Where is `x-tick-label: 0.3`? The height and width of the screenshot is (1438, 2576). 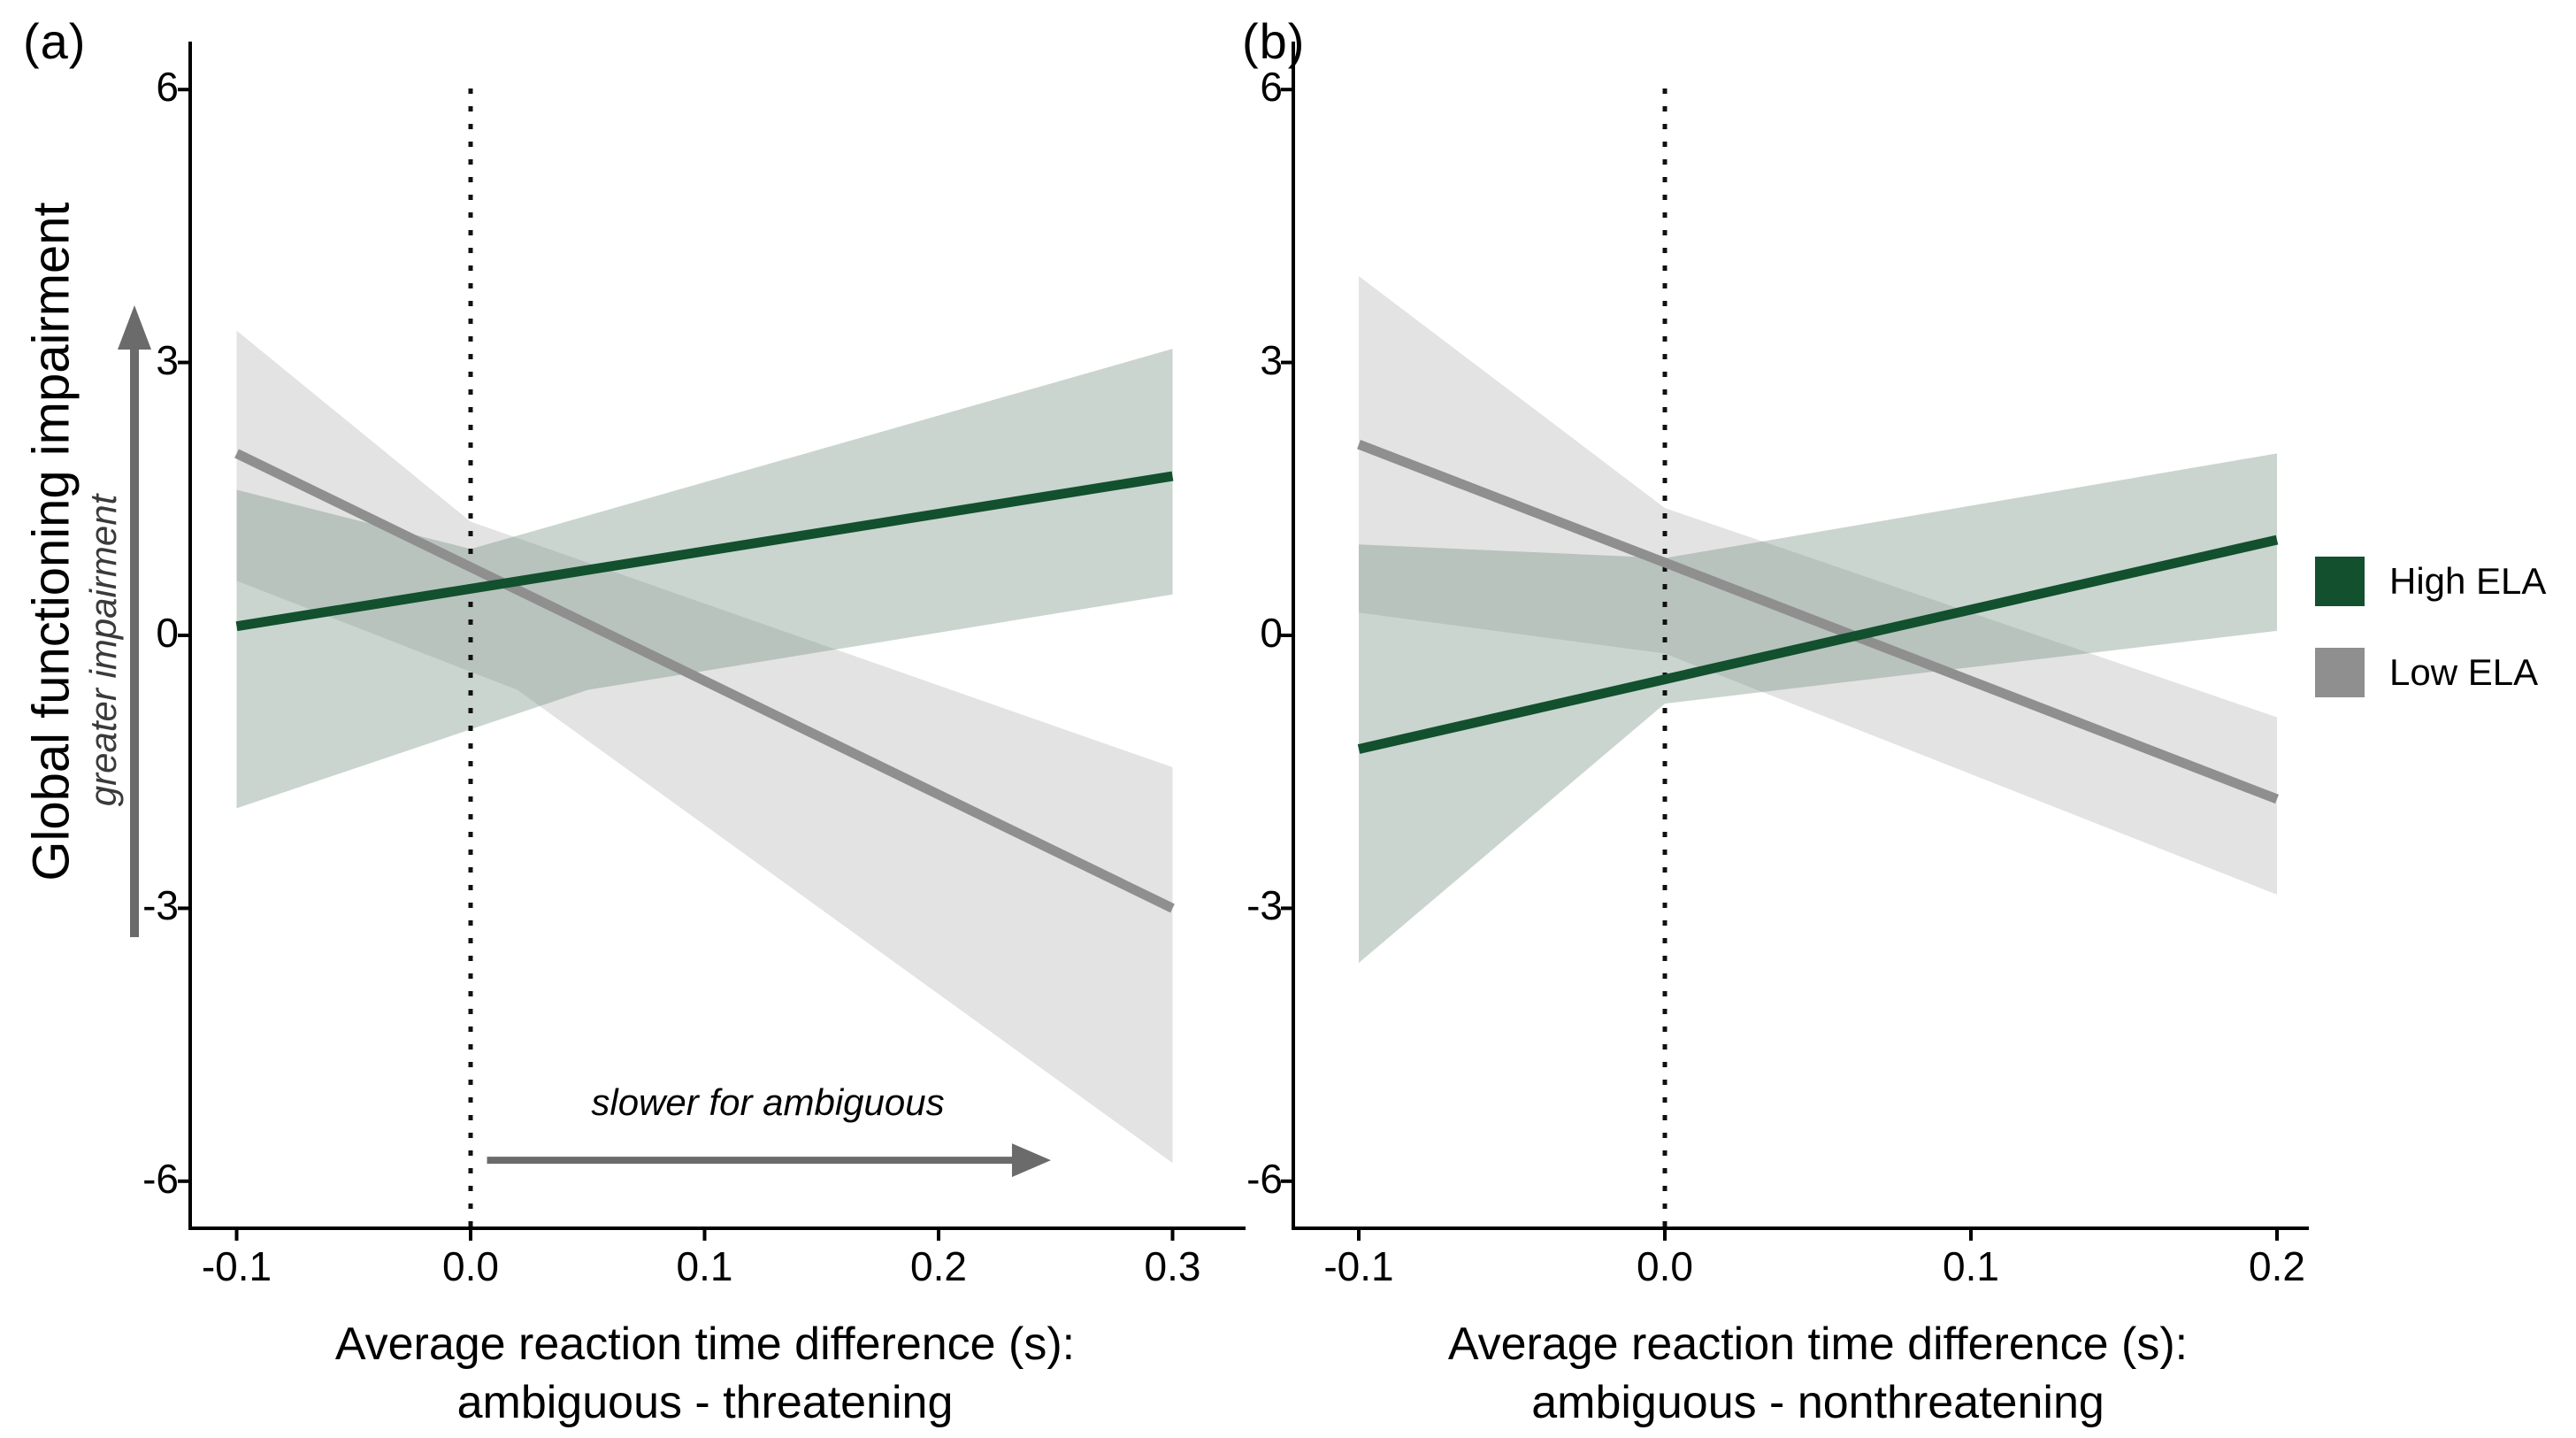
x-tick-label: 0.3 is located at coordinates (1172, 1266).